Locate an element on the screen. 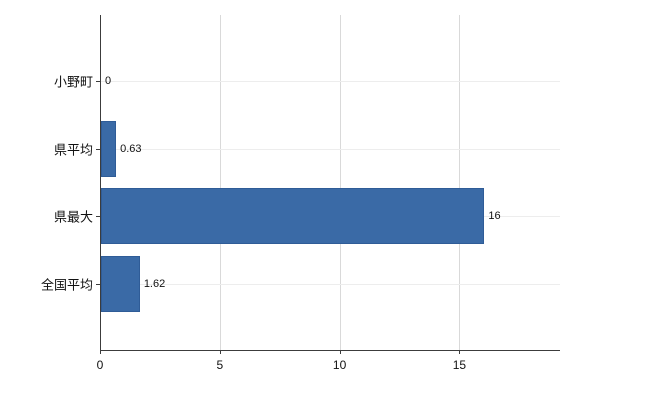 The width and height of the screenshot is (650, 400). category-label: 県平均 is located at coordinates (73, 150).